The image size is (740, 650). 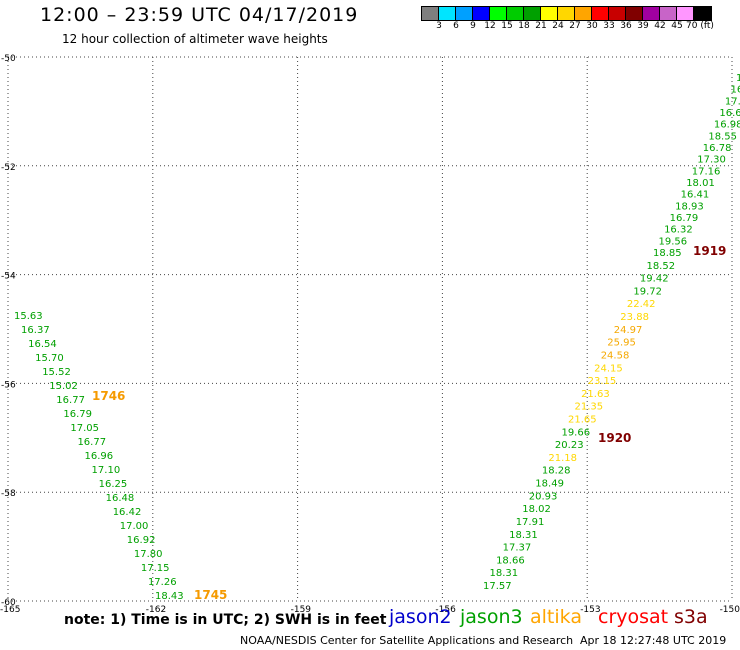 What do you see at coordinates (456, 26) in the screenshot?
I see `colorbar-label: 6` at bounding box center [456, 26].